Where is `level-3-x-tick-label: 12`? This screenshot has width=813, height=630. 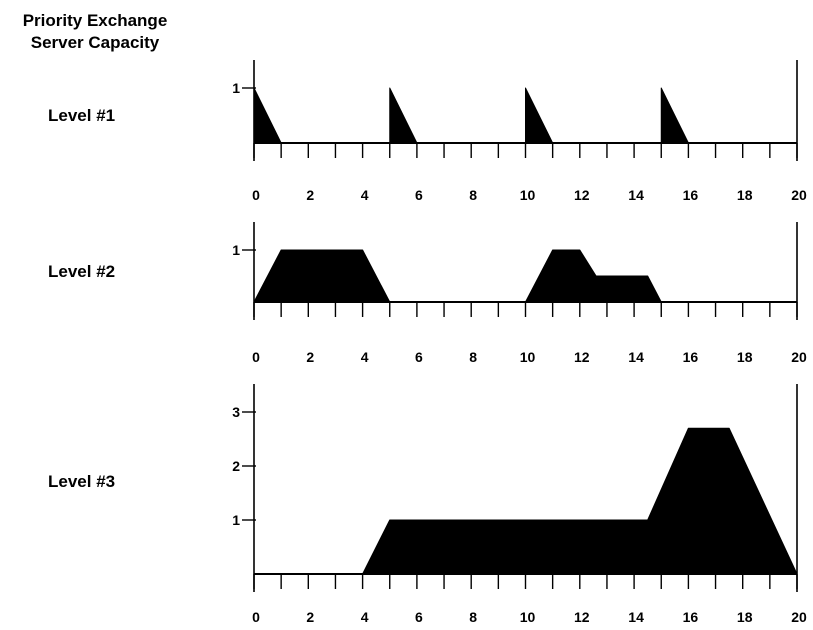
level-3-x-tick-label: 12 is located at coordinates (582, 617).